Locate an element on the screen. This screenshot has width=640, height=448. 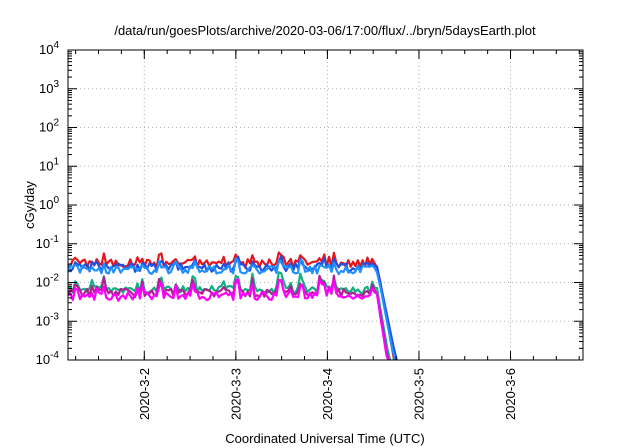
x-tick-label: 2020-3-4 is located at coordinates (327, 394).